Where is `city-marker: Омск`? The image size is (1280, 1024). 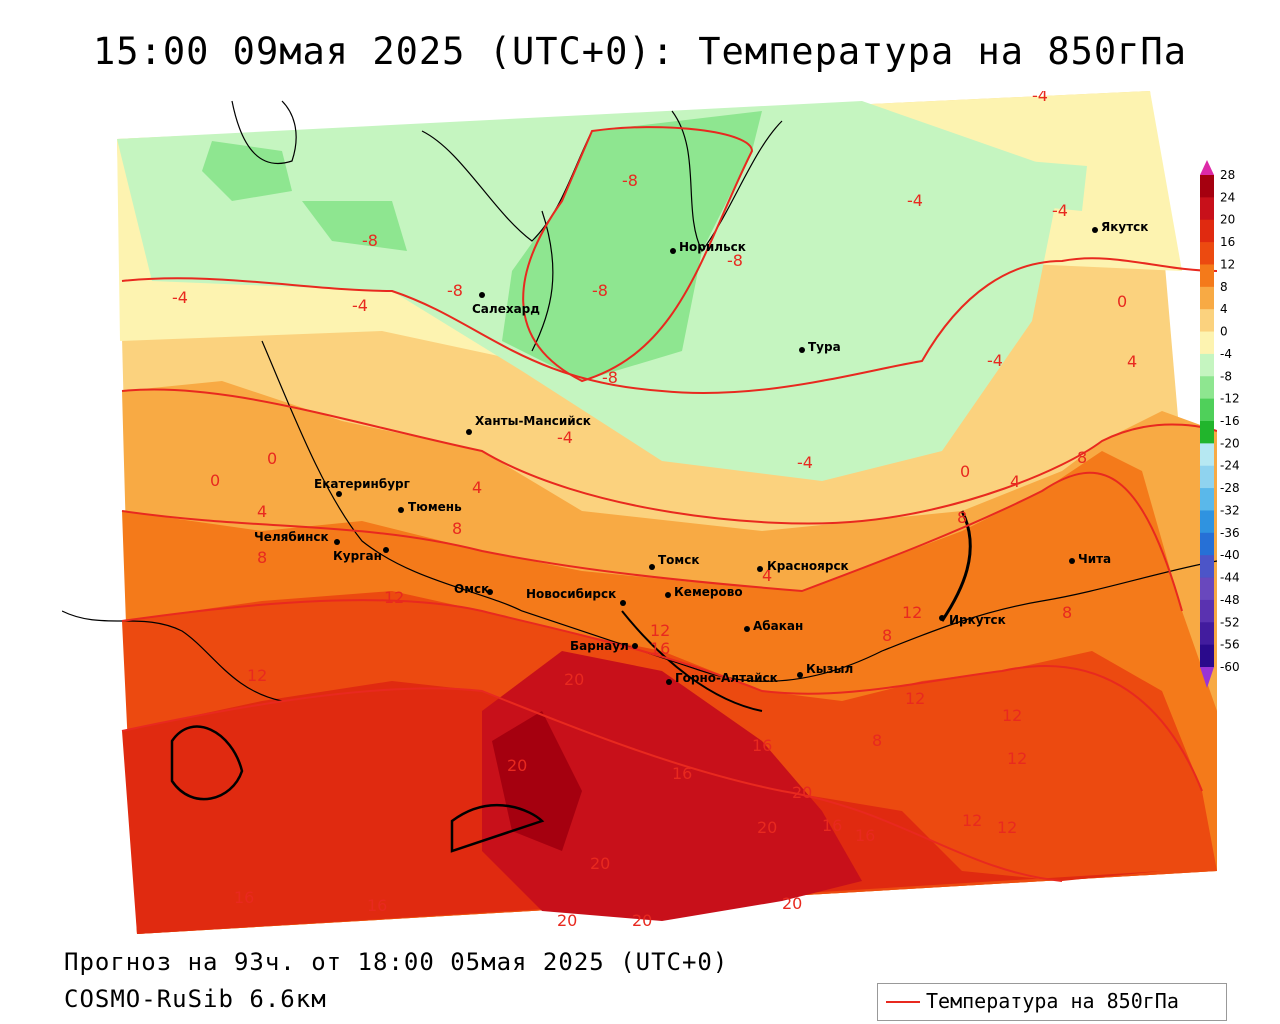 city-marker: Омск is located at coordinates (473, 589).